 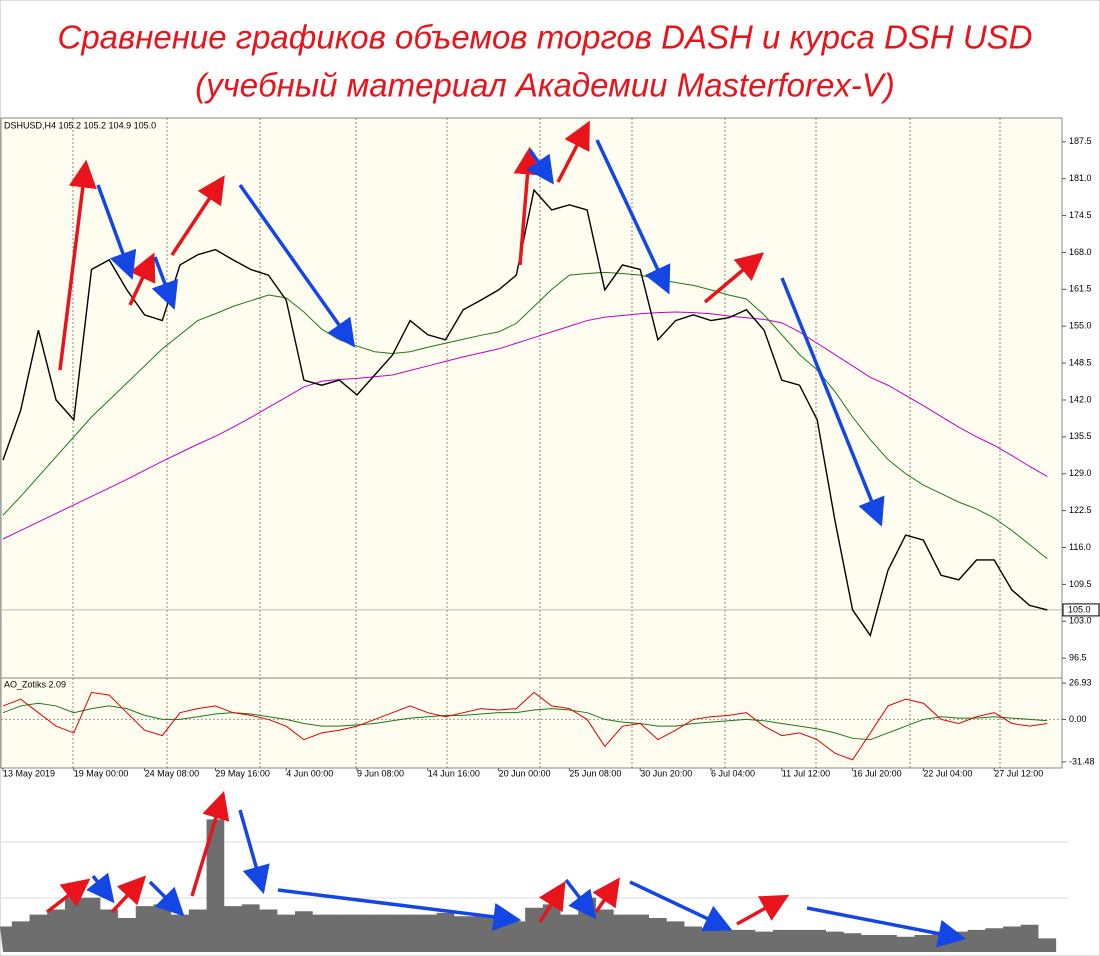 What do you see at coordinates (1080, 547) in the screenshot?
I see `y-tick-label: 116.0` at bounding box center [1080, 547].